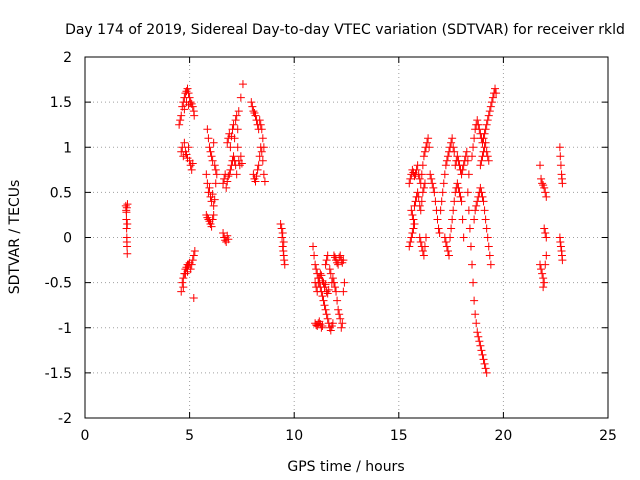  Describe the element at coordinates (15, 237) in the screenshot. I see `y-axis-label: SDTVAR / TECUs` at that location.